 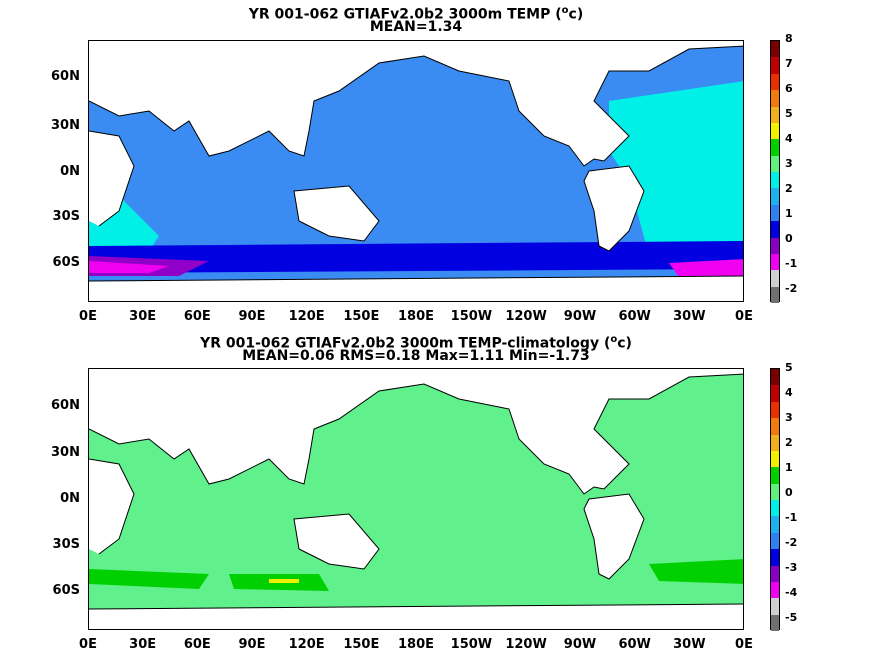 What do you see at coordinates (634, 316) in the screenshot?
I see `panel1-lon-label: 60W` at bounding box center [634, 316].